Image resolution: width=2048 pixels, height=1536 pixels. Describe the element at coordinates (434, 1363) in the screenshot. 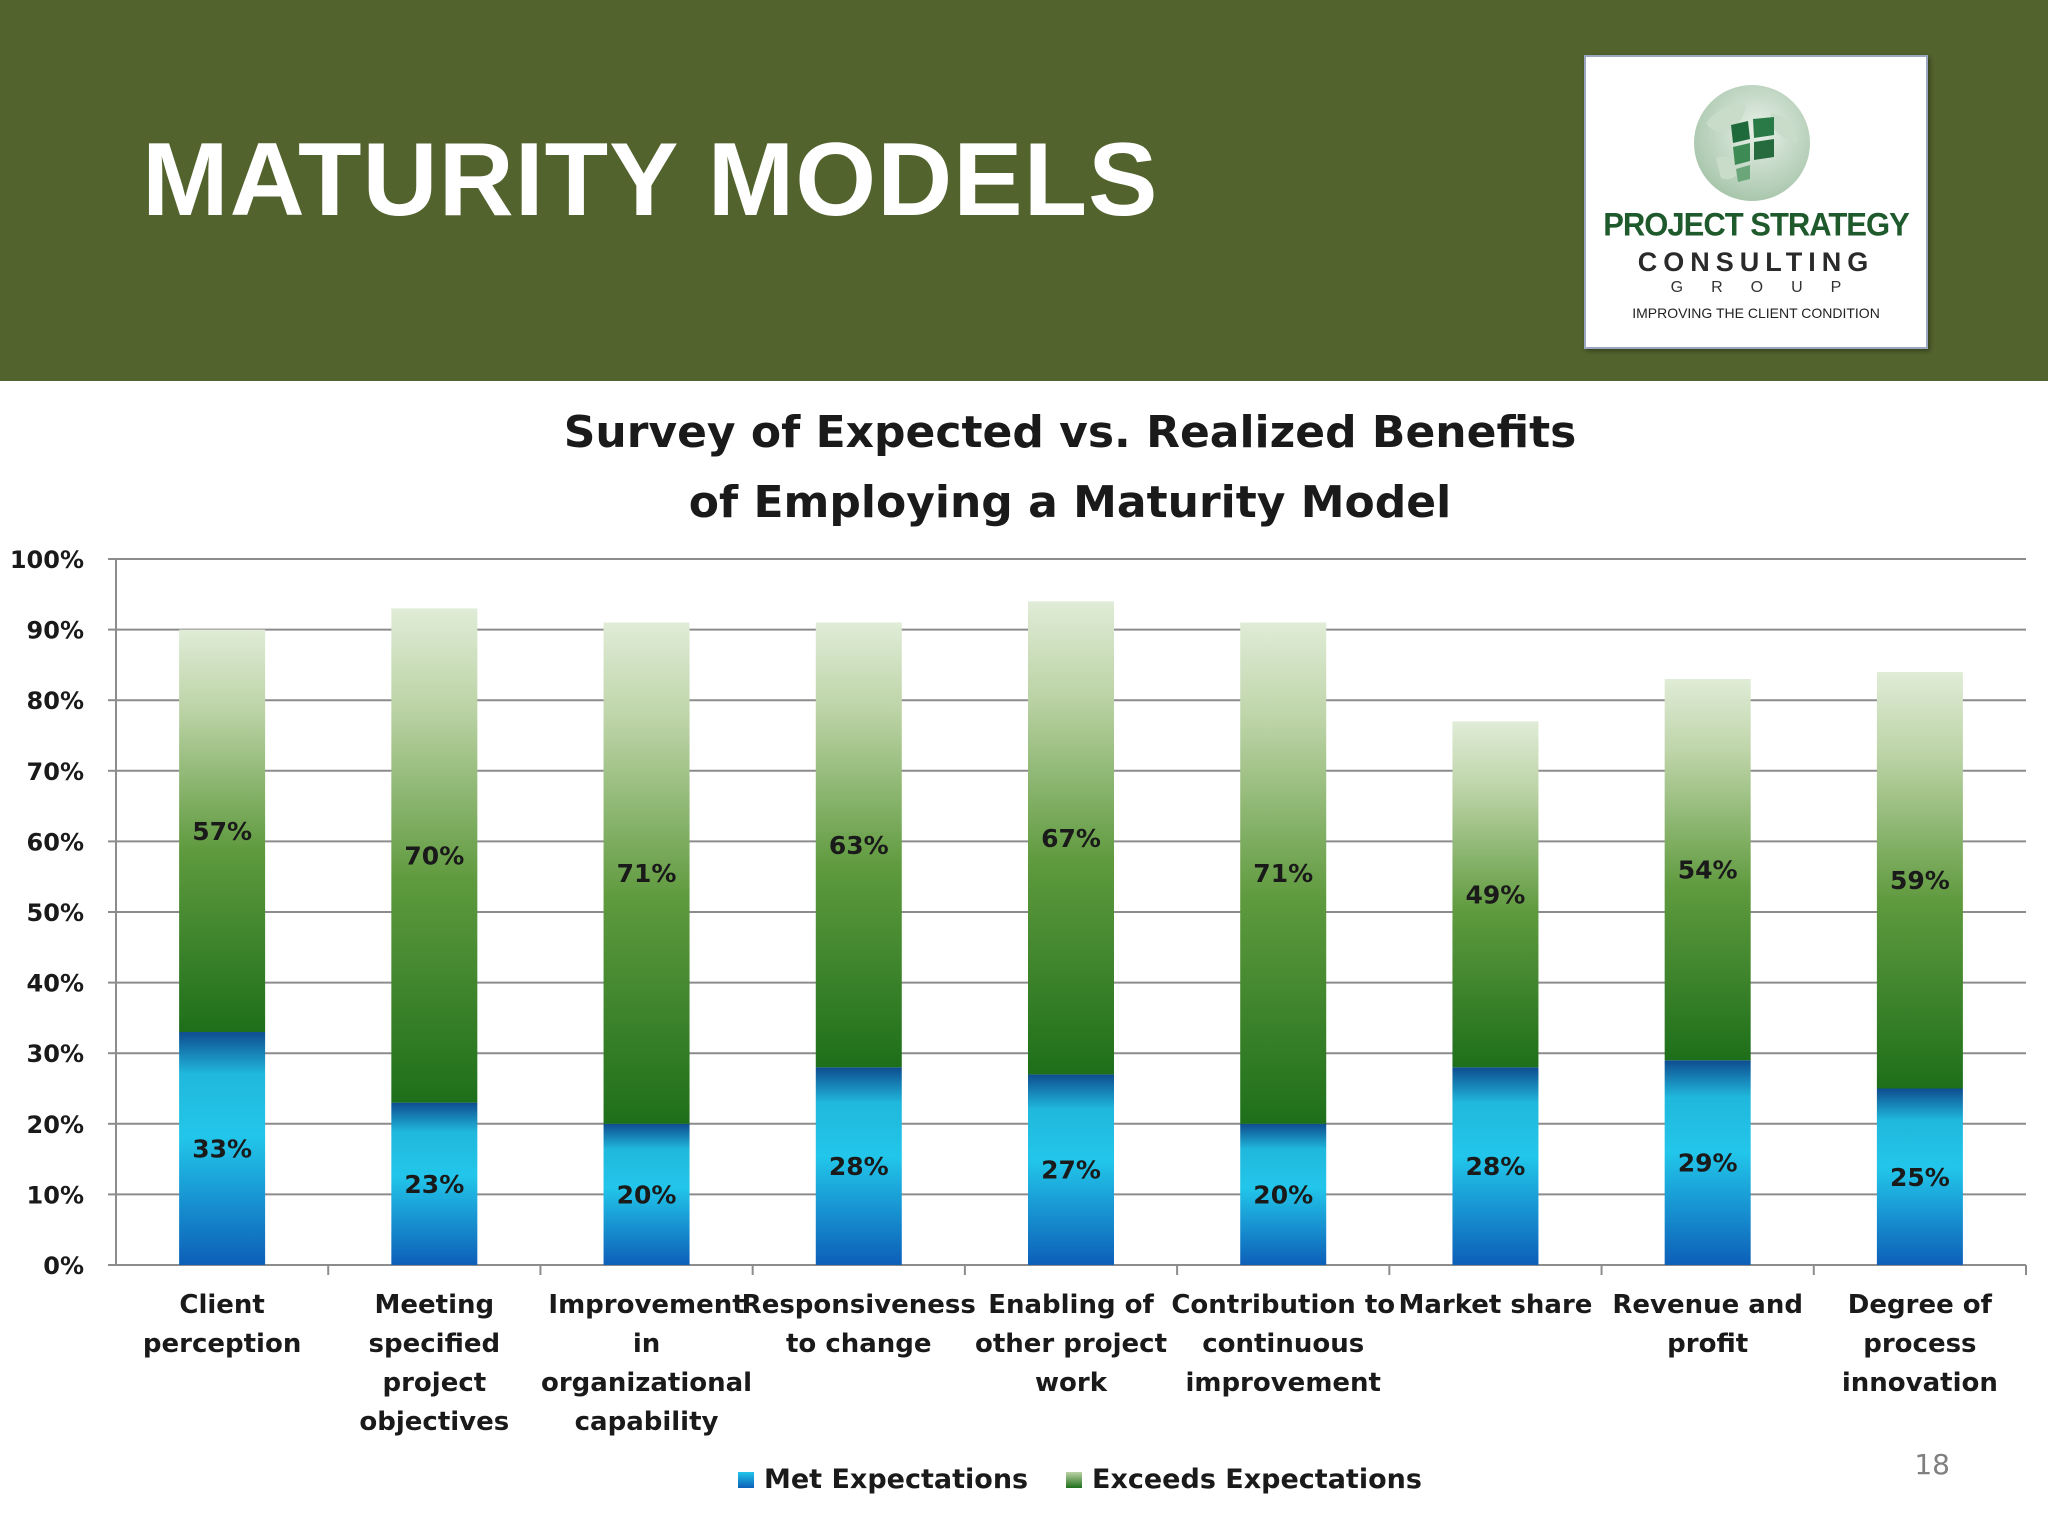

I see `x-category-label: Meeting specified project objectives` at that location.